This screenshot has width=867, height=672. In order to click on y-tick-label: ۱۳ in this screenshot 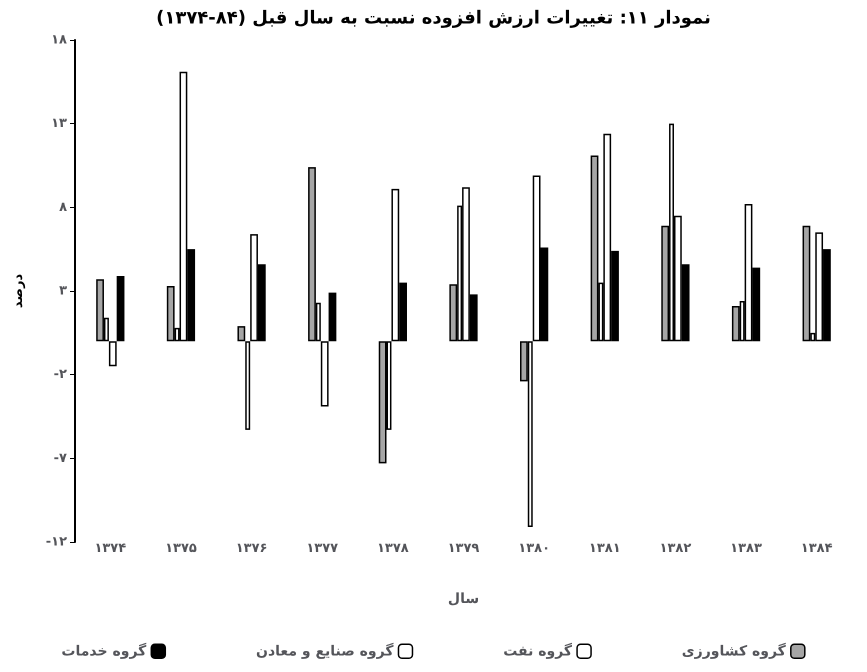, I will do `click(59, 124)`.